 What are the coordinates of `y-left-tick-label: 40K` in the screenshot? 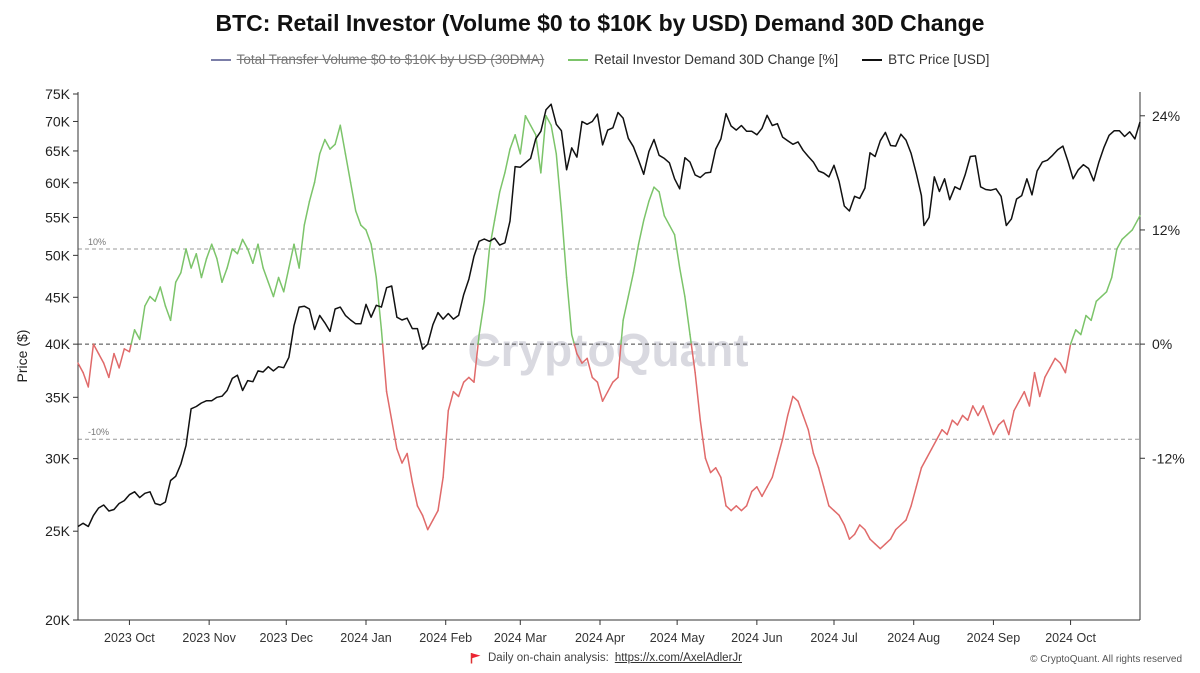 It's located at (58, 344).